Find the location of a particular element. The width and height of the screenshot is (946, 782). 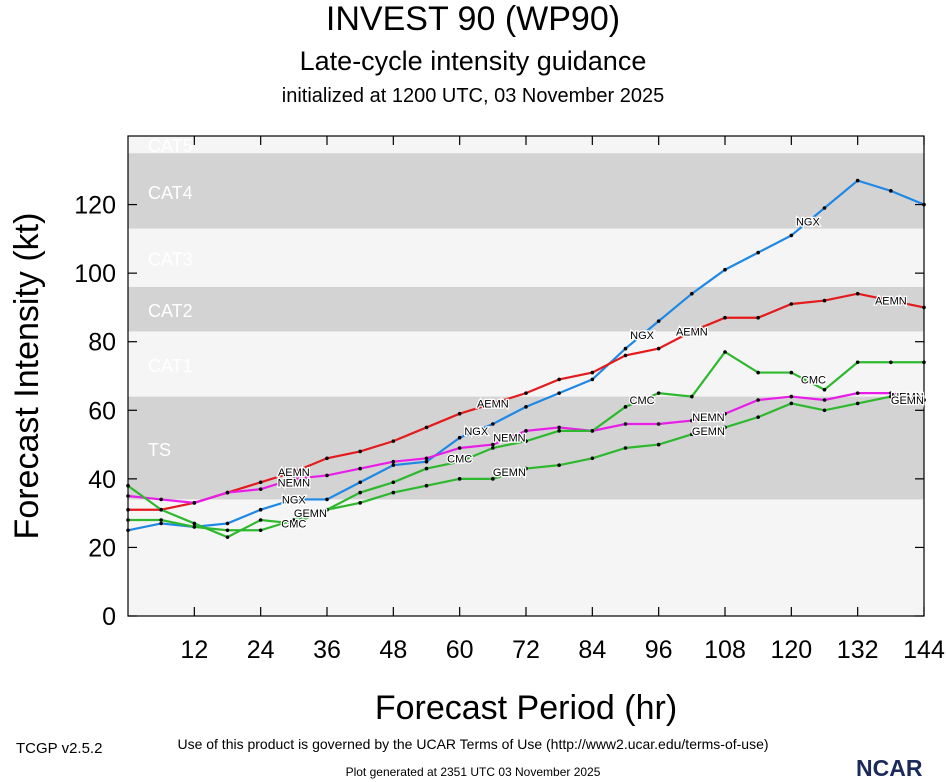

x-tick-label: 12 is located at coordinates (194, 650).